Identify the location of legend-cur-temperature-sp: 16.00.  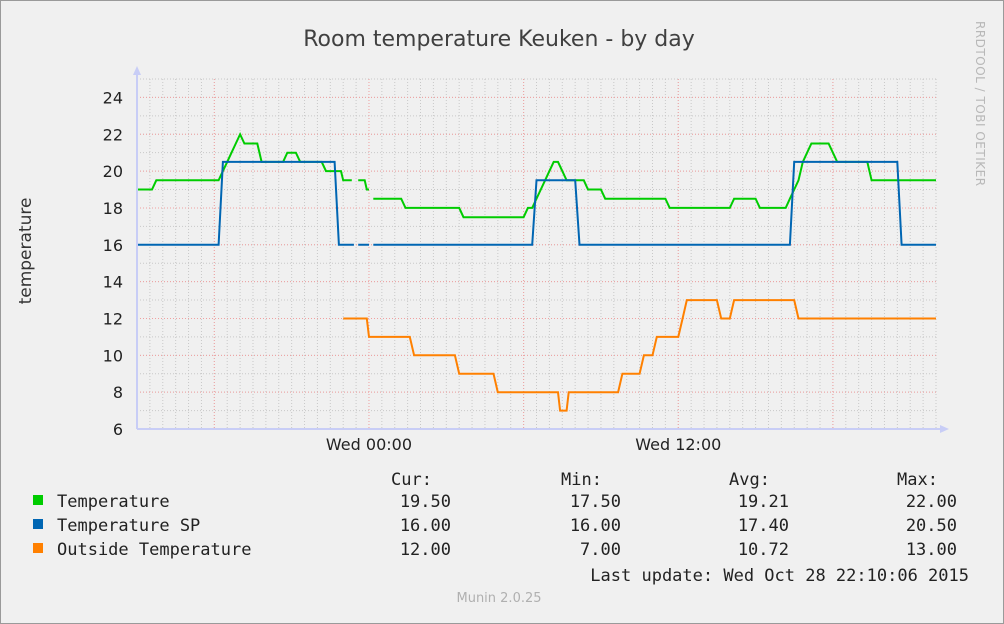
(425, 526).